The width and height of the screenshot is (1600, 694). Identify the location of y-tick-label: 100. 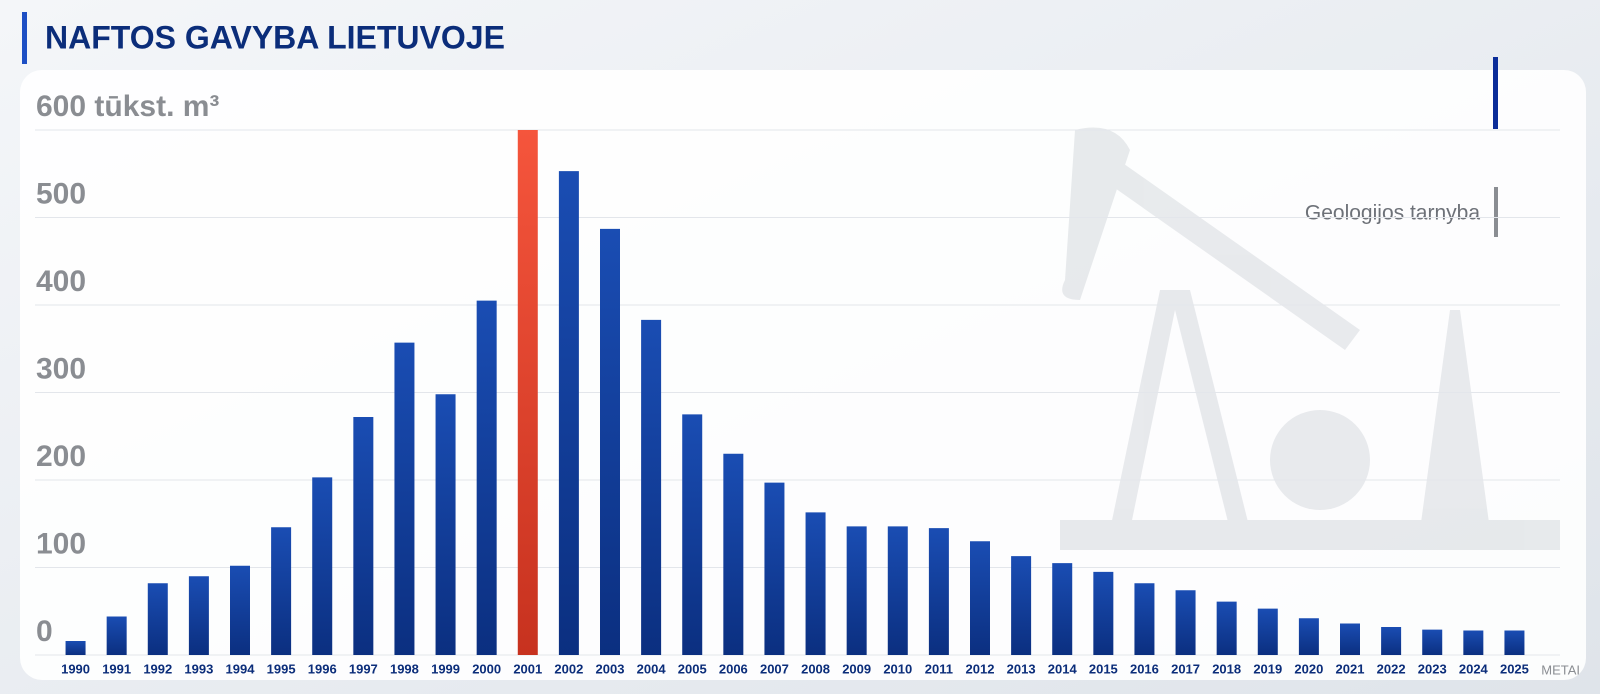
(61, 543).